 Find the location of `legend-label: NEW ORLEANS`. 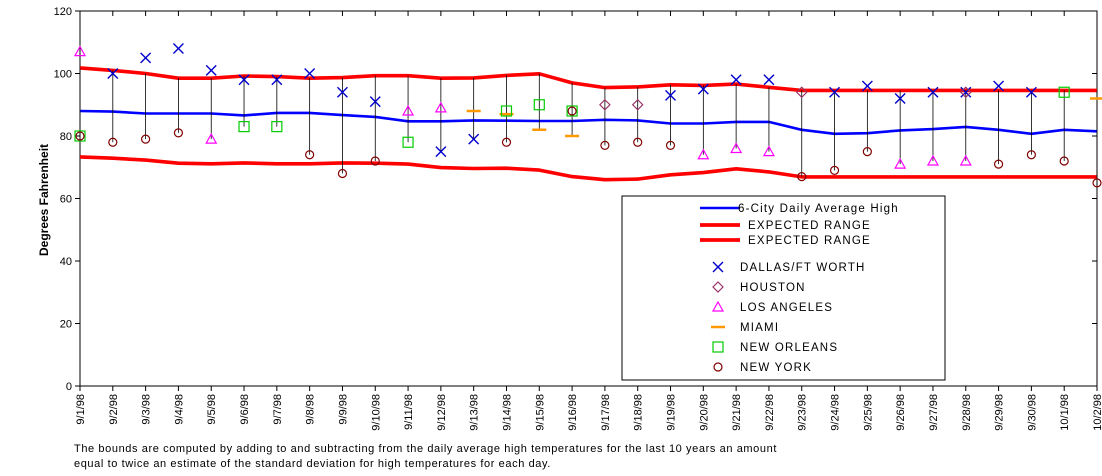

legend-label: NEW ORLEANS is located at coordinates (789, 348).